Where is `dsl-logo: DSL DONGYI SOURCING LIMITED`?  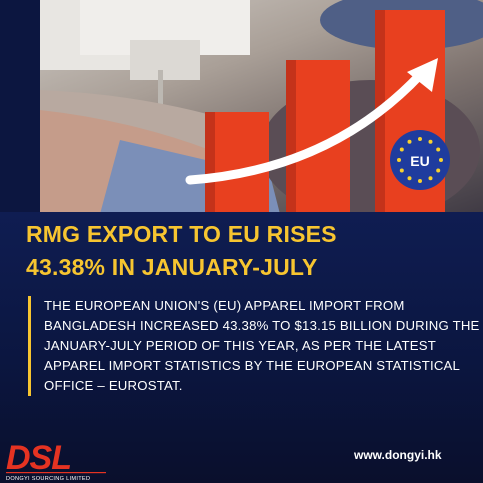
dsl-logo: DSL DONGYI SOURCING LIMITED is located at coordinates (57, 459).